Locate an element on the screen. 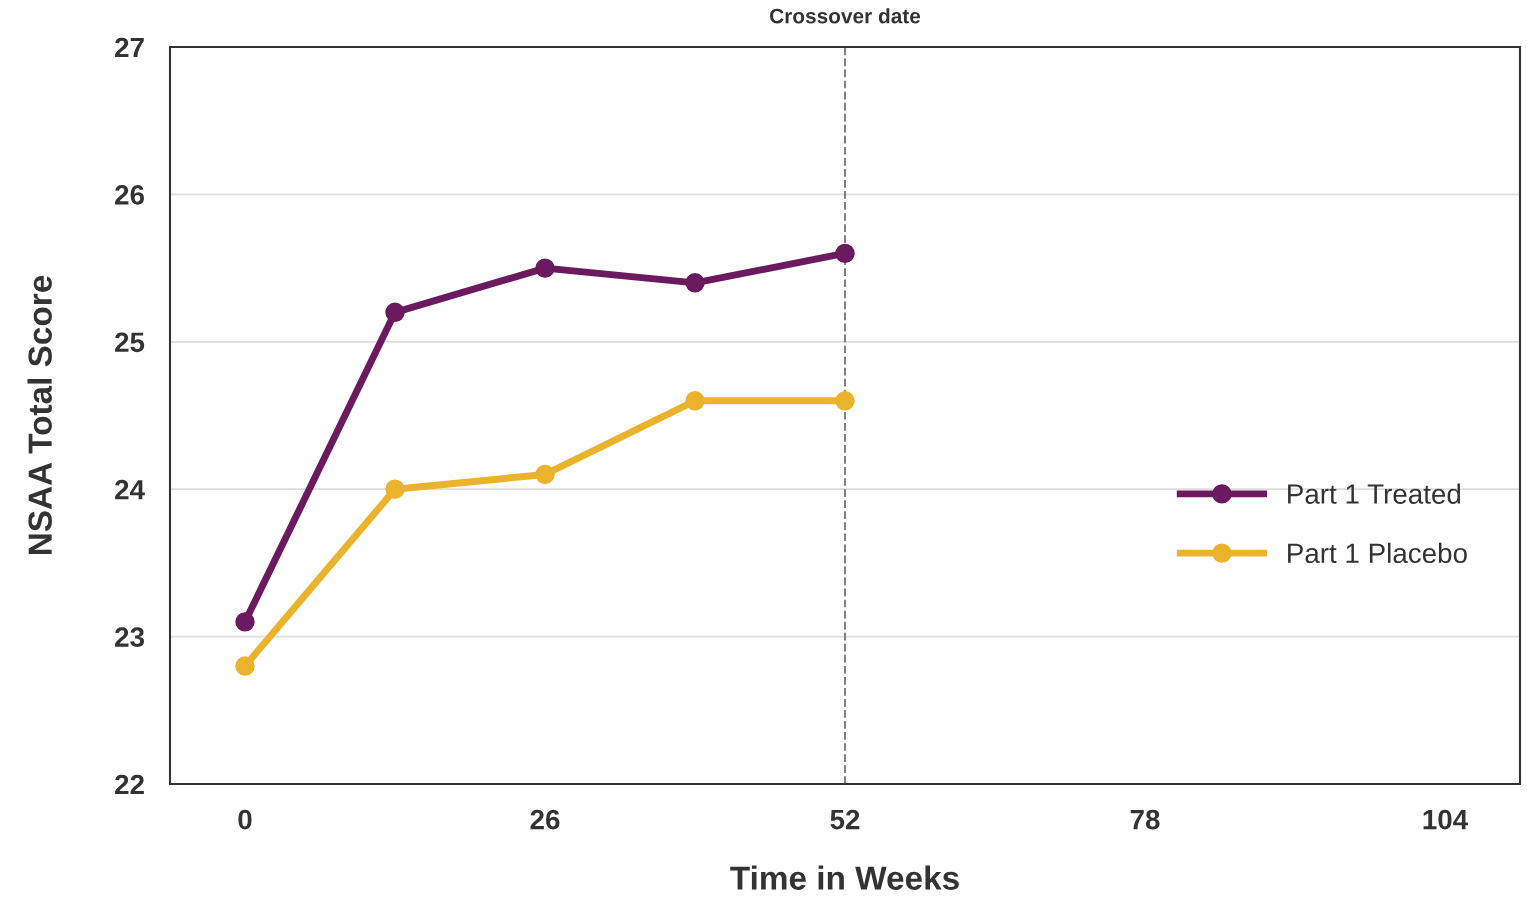 The image size is (1527, 921). y-tick-label: 22 is located at coordinates (129, 784).